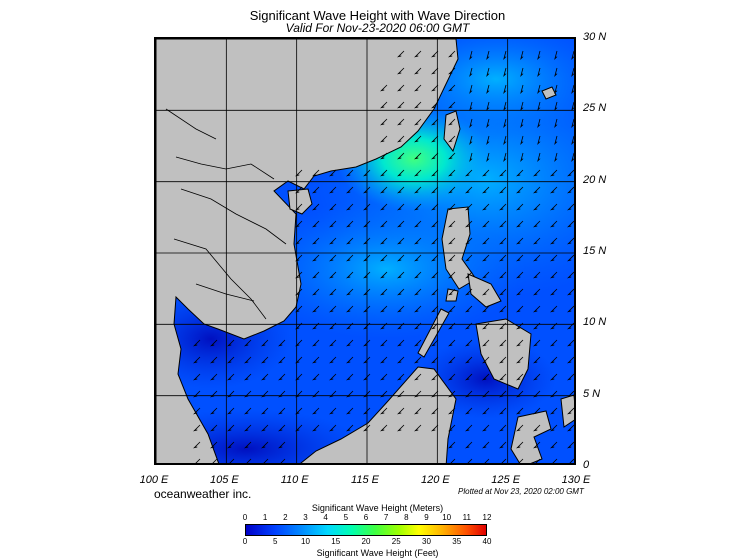 This screenshot has height=560, width=755. Describe the element at coordinates (203, 494) in the screenshot. I see `provider-credit: oceanweather inc.` at that location.